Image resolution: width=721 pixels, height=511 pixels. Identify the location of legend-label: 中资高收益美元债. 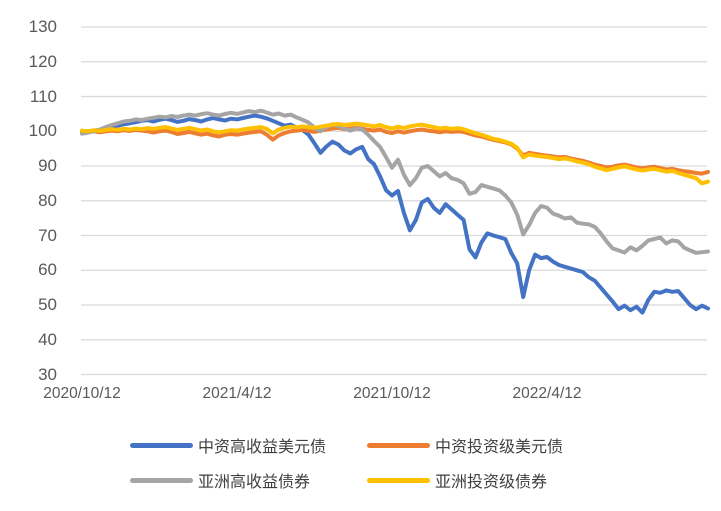
(262, 447).